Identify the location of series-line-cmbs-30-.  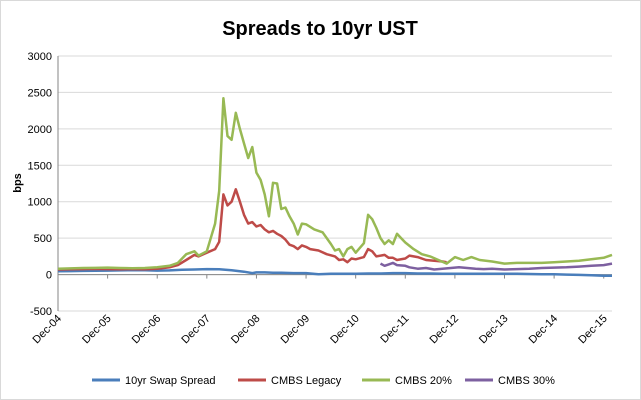
(496, 266).